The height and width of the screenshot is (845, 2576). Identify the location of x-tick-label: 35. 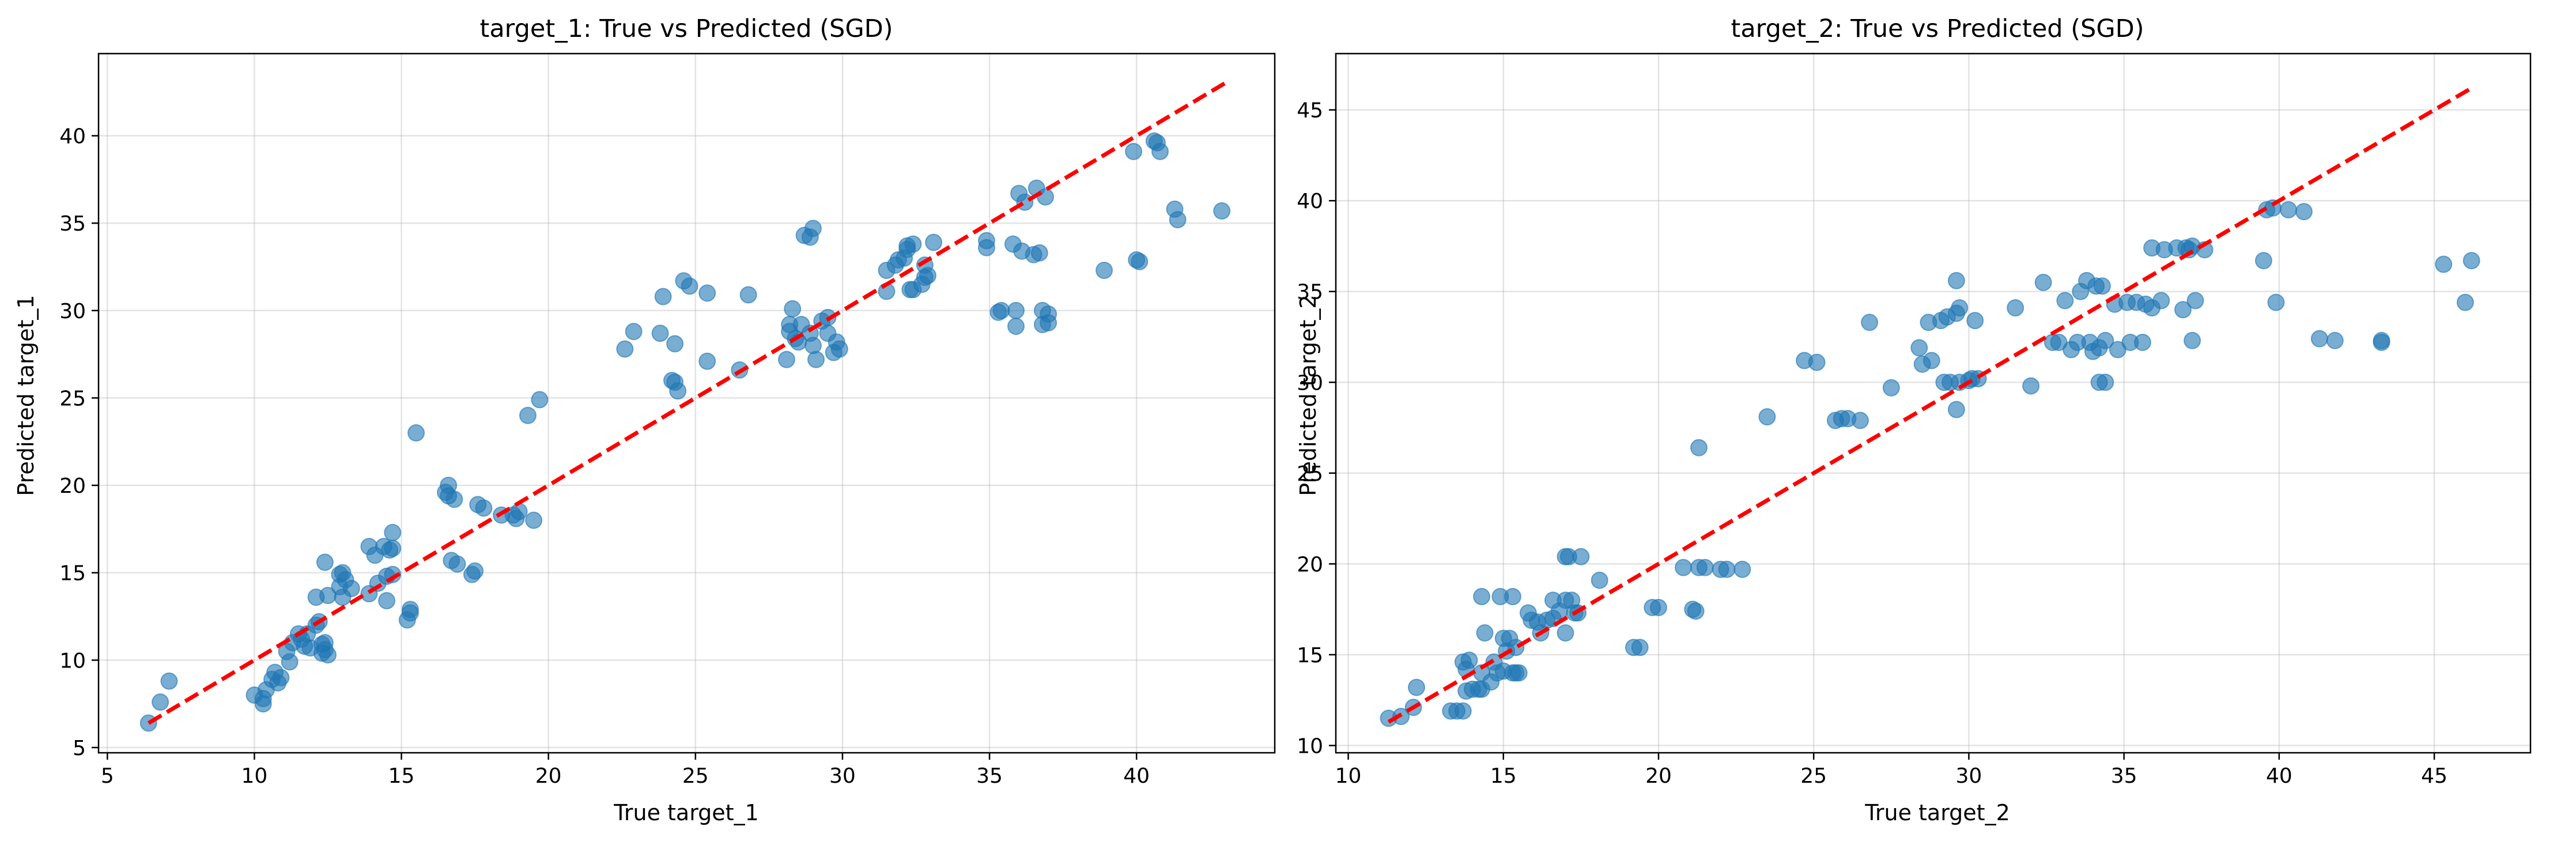
(2124, 776).